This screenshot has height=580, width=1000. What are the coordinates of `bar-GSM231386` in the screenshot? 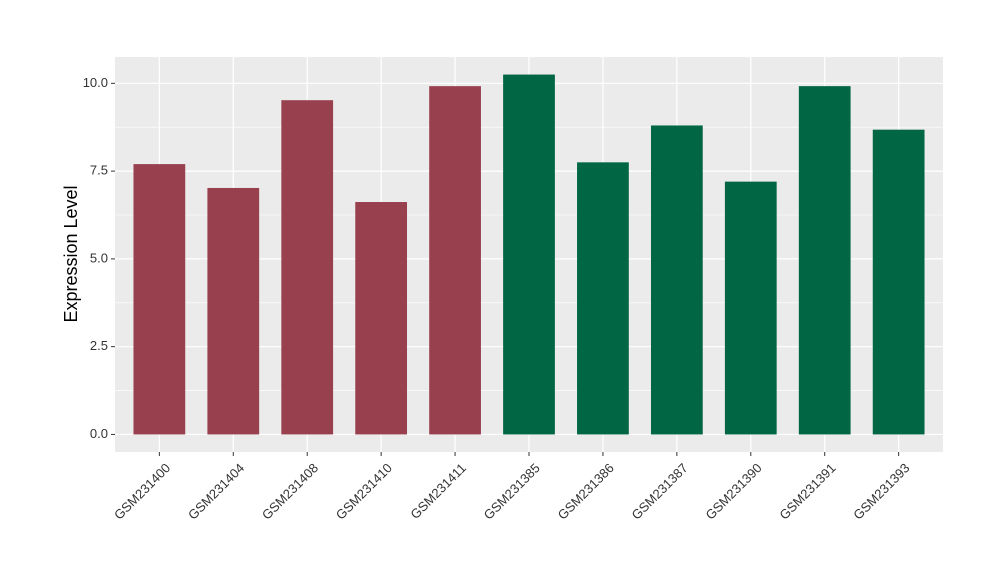 It's located at (603, 298).